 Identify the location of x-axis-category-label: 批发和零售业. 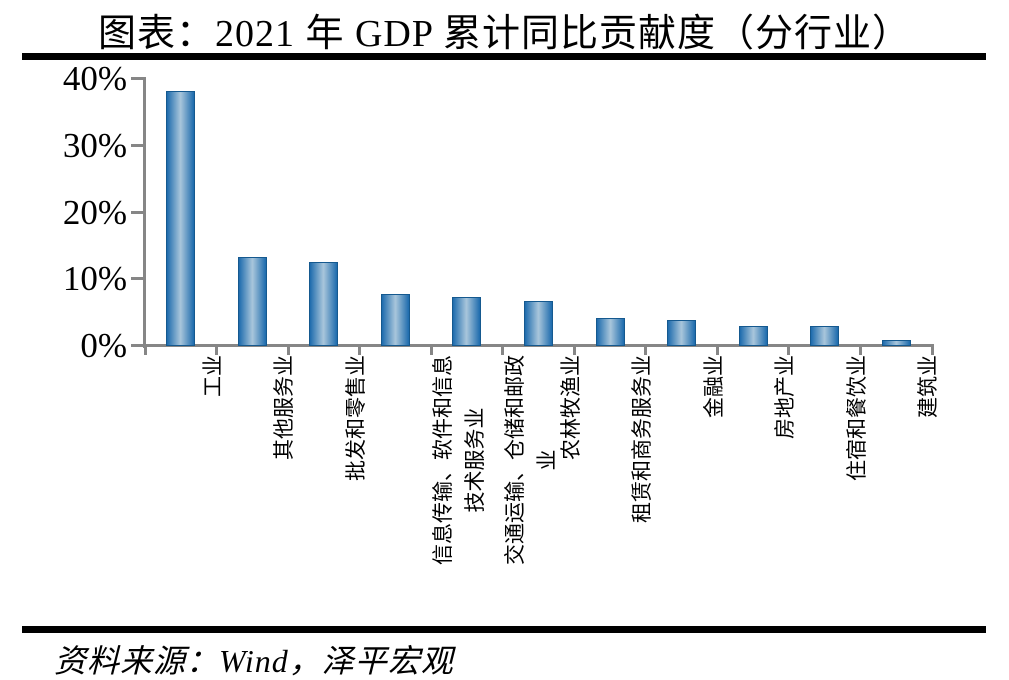
(355, 418).